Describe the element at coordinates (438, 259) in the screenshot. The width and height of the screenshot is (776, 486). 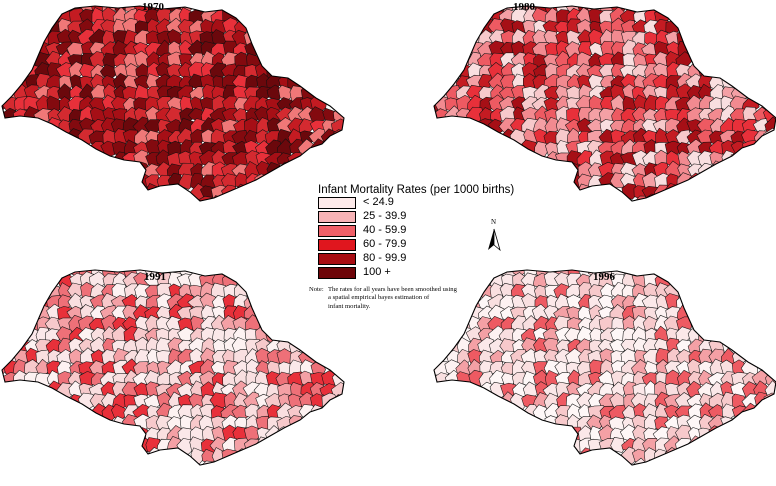
I see `legend-item: 80 - 99.9` at that location.